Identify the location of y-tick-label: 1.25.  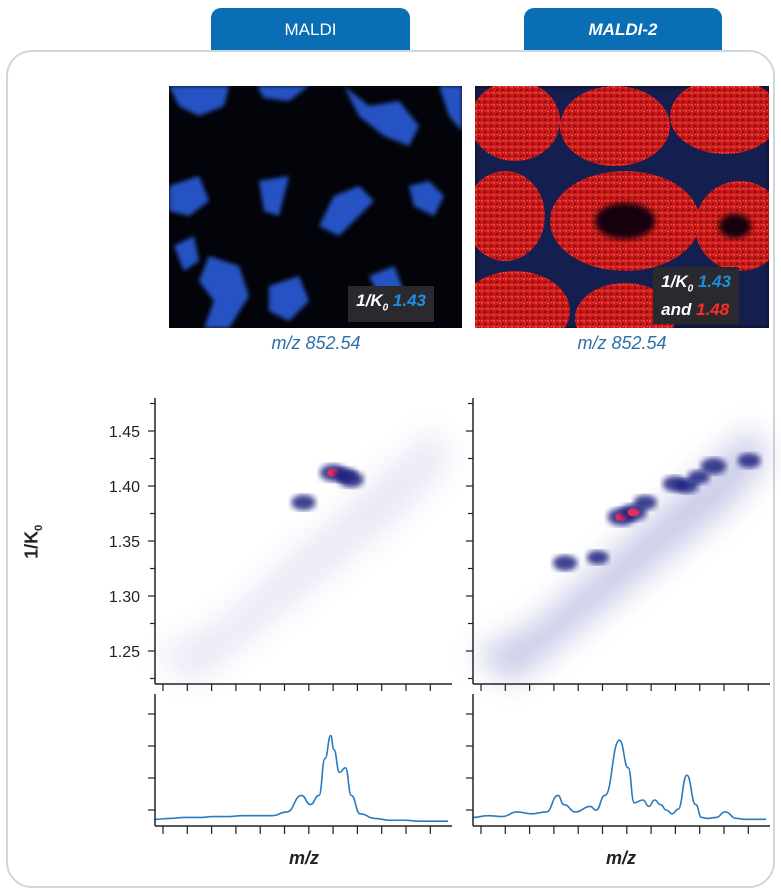
(124, 652).